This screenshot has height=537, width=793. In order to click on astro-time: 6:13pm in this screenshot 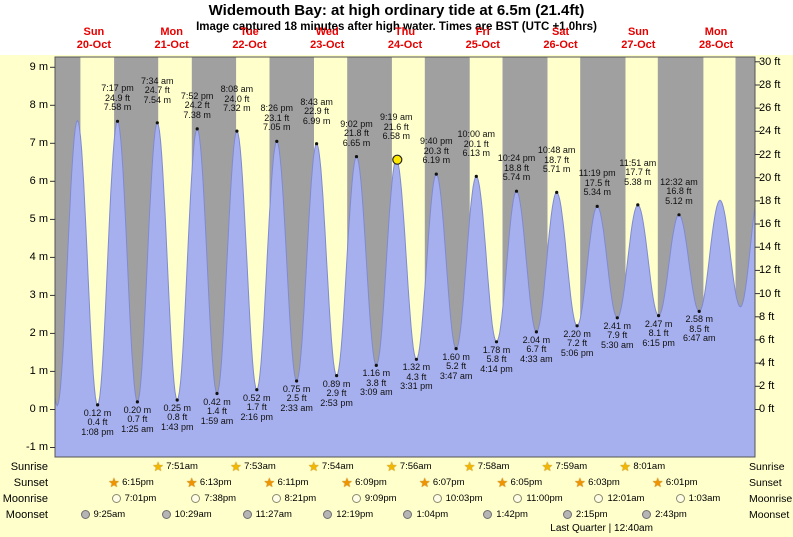, I will do `click(215, 482)`.